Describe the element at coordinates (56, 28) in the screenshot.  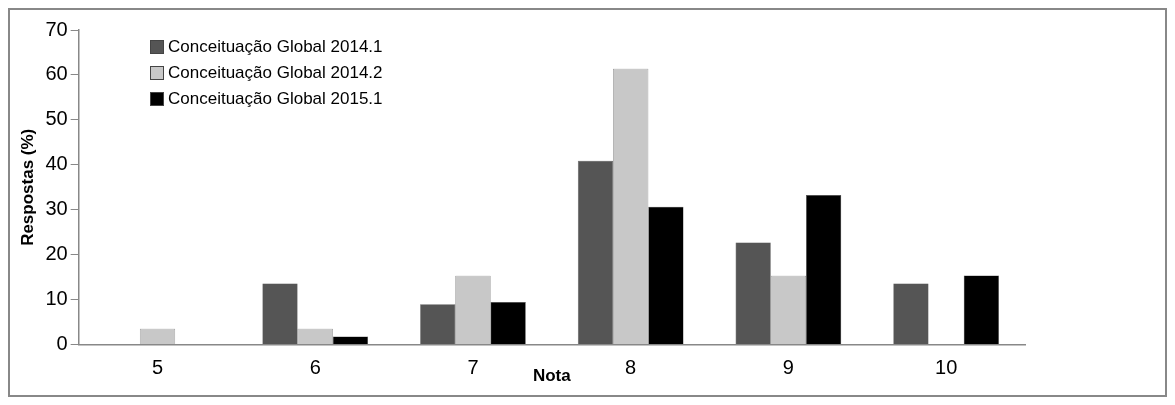
I see `y-tick-label: 70` at that location.